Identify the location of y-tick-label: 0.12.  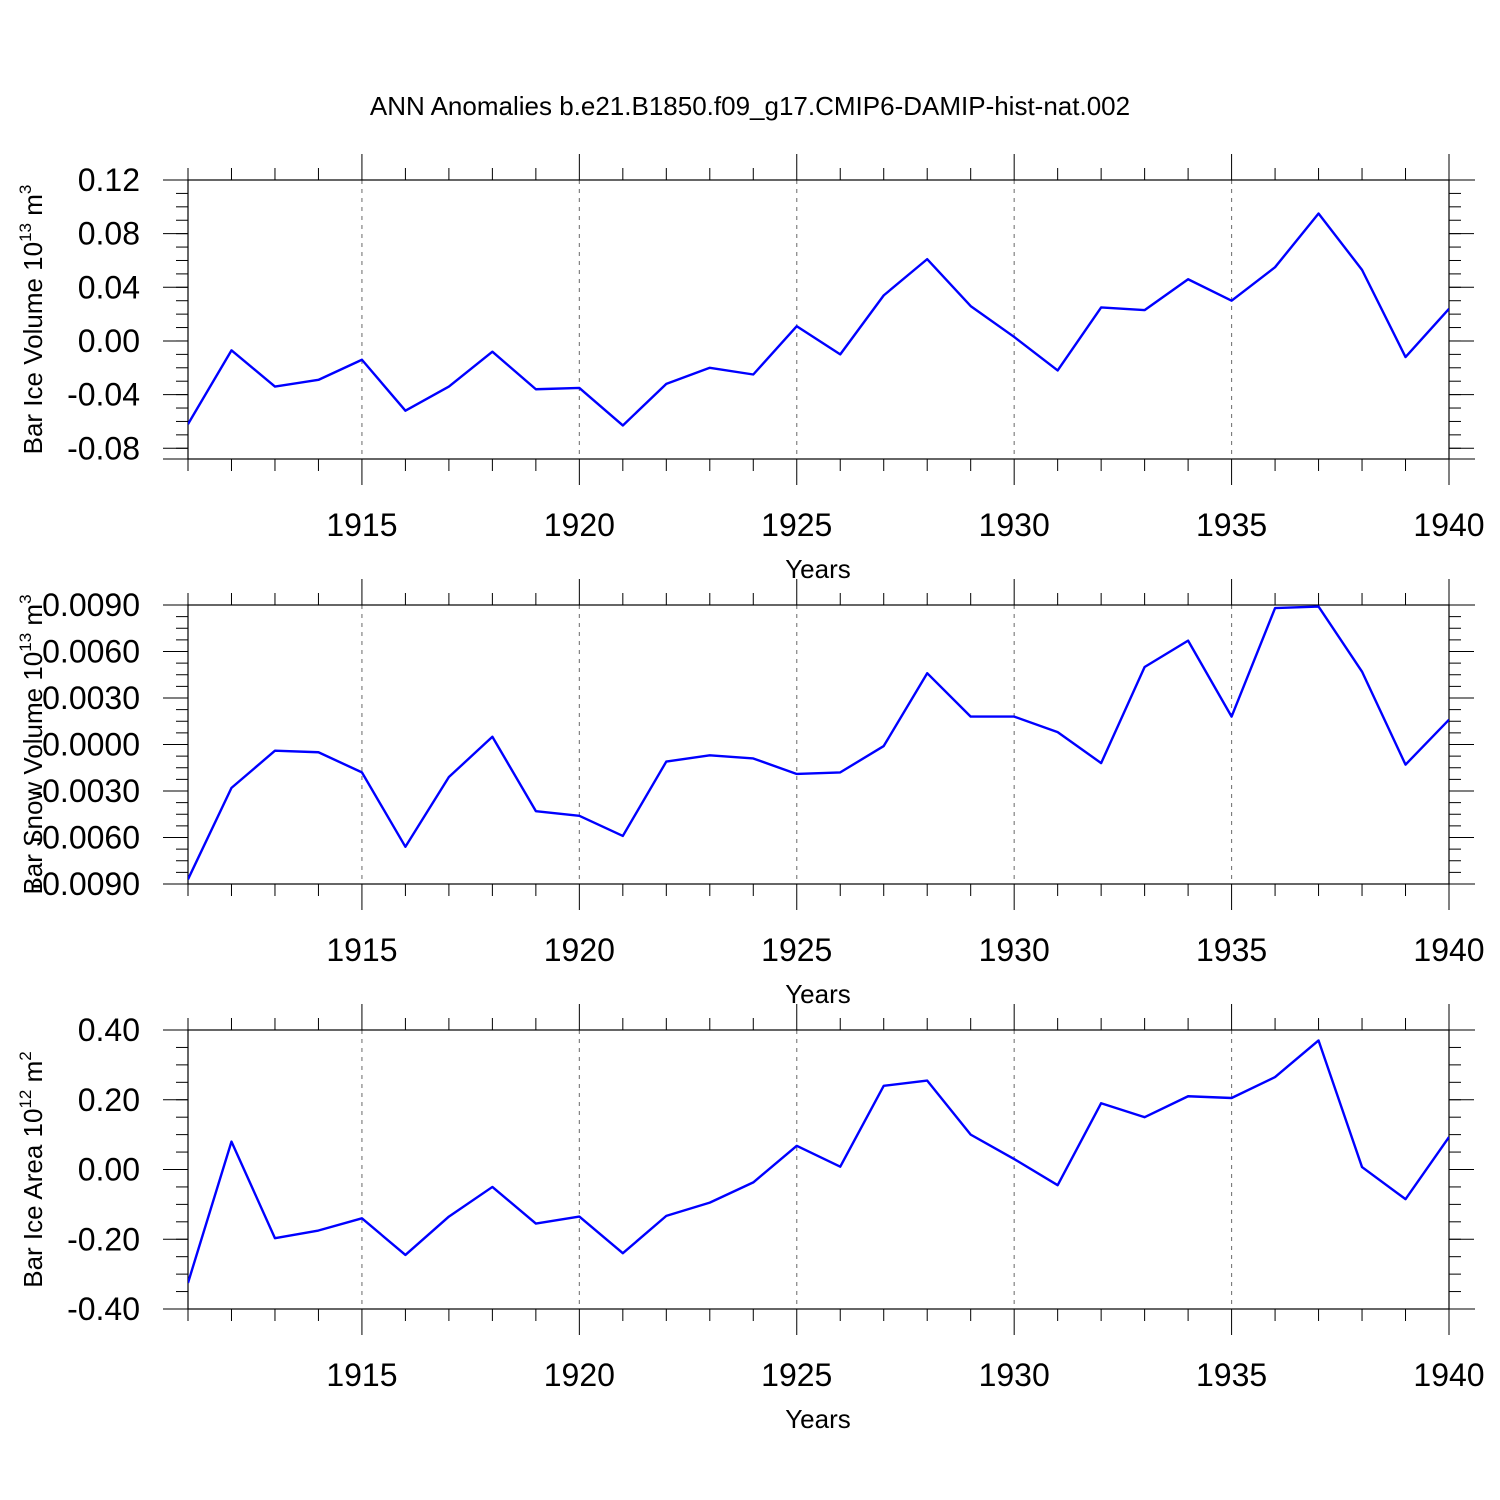
(109, 180).